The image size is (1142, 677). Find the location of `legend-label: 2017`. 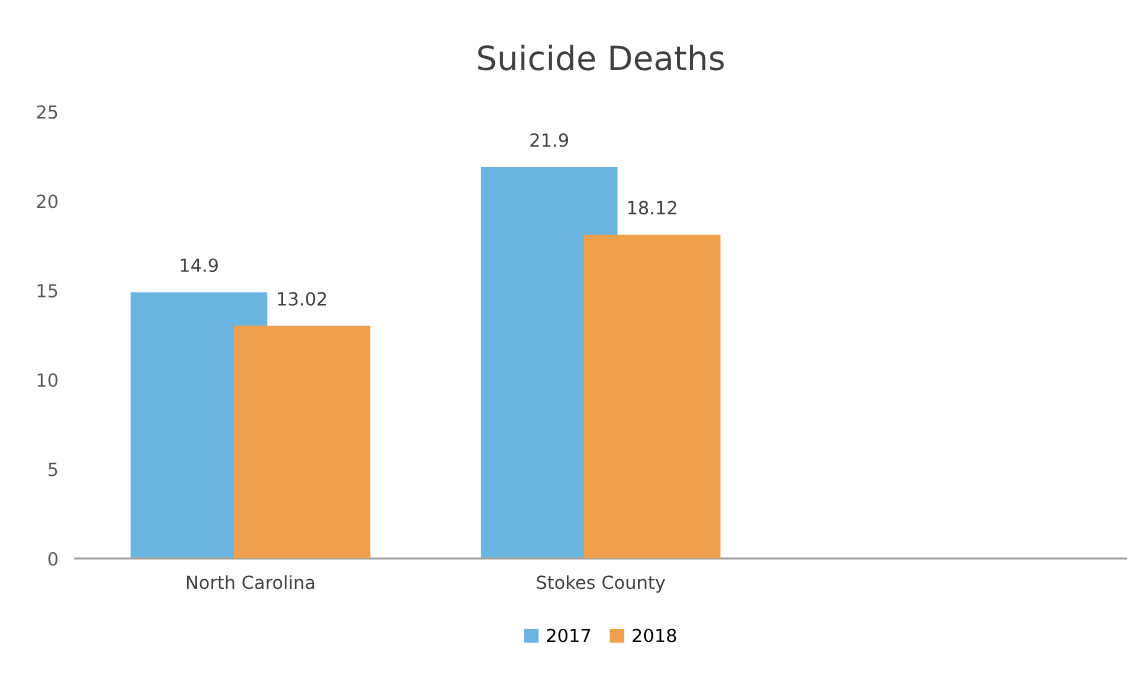

legend-label: 2017 is located at coordinates (569, 635).